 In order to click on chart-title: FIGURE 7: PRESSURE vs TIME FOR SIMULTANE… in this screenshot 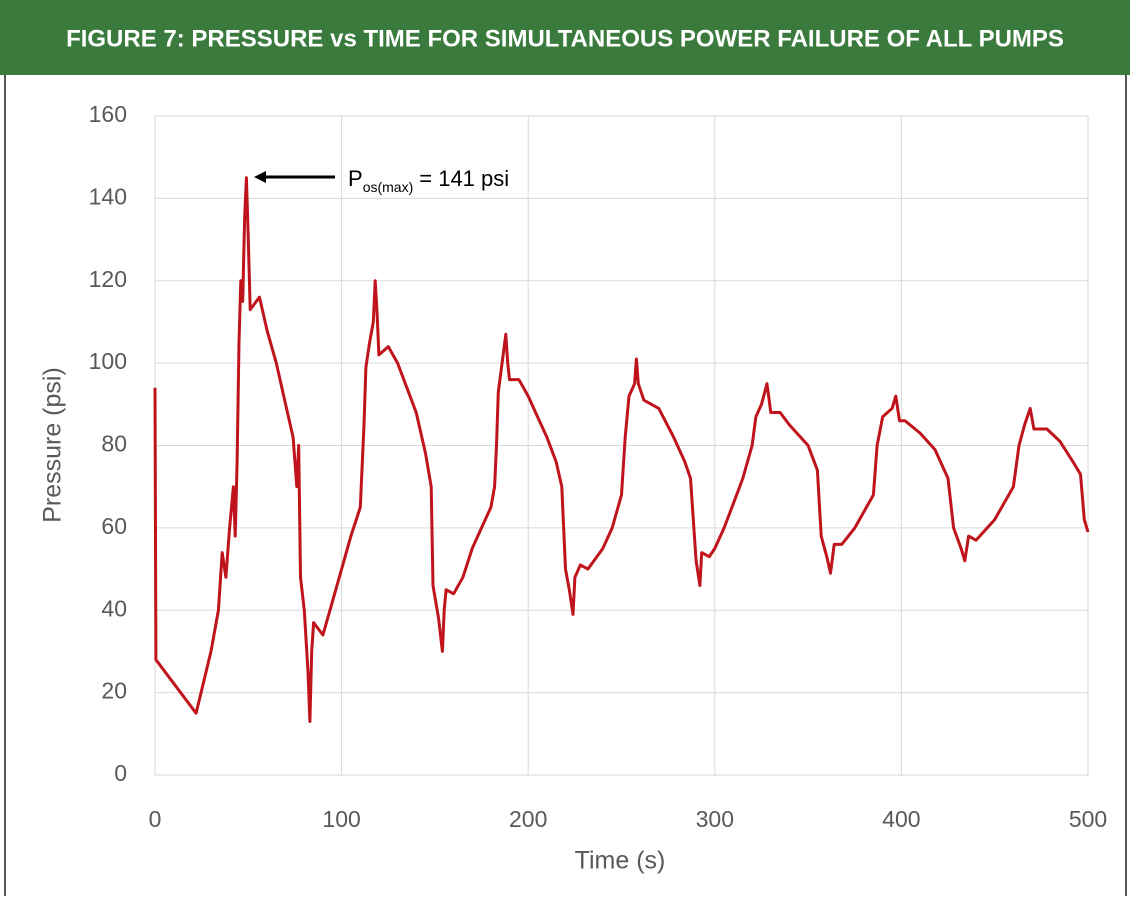, I will do `click(565, 38)`.